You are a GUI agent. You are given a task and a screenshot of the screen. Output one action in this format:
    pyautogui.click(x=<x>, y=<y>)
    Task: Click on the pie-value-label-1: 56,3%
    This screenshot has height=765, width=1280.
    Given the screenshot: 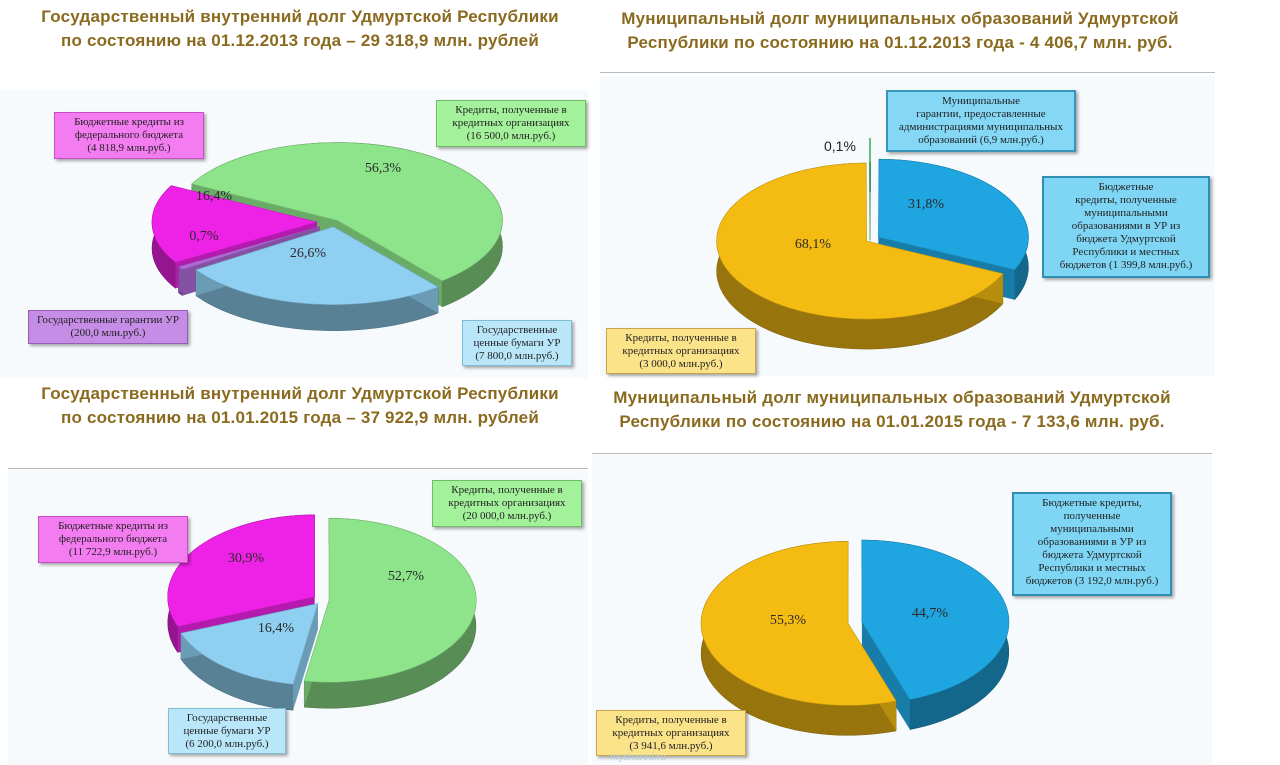 What is the action you would take?
    pyautogui.click(x=383, y=168)
    